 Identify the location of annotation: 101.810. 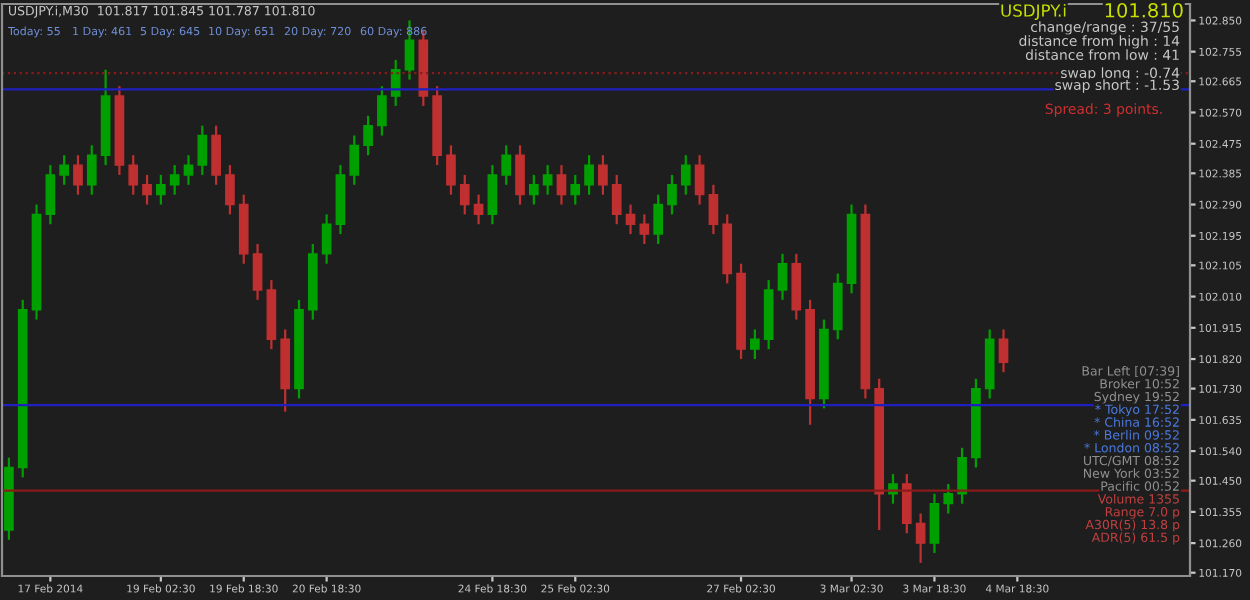
(1144, 10).